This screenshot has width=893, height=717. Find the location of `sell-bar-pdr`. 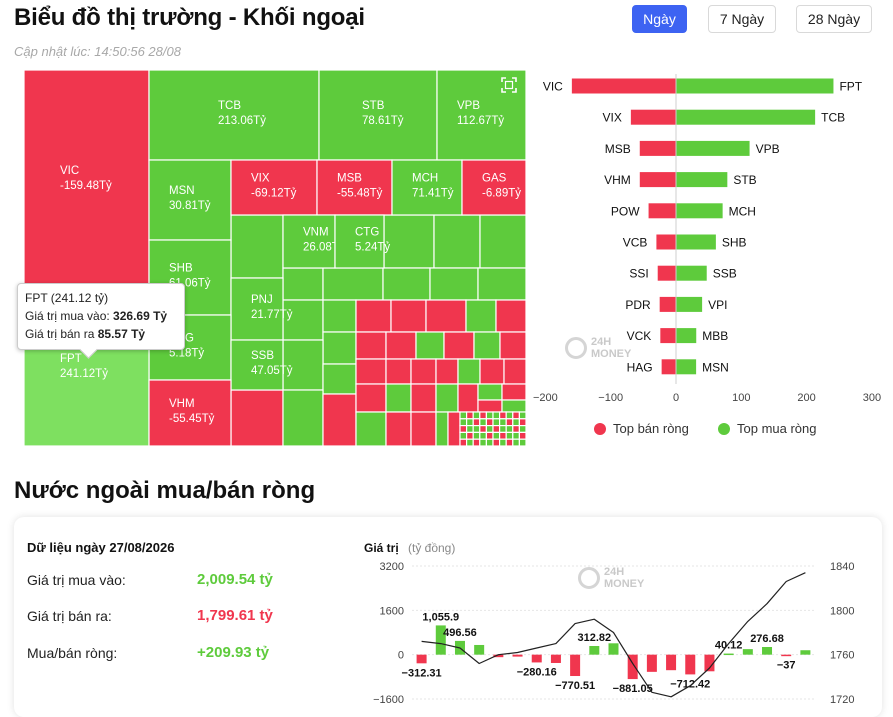

sell-bar-pdr is located at coordinates (667, 304).